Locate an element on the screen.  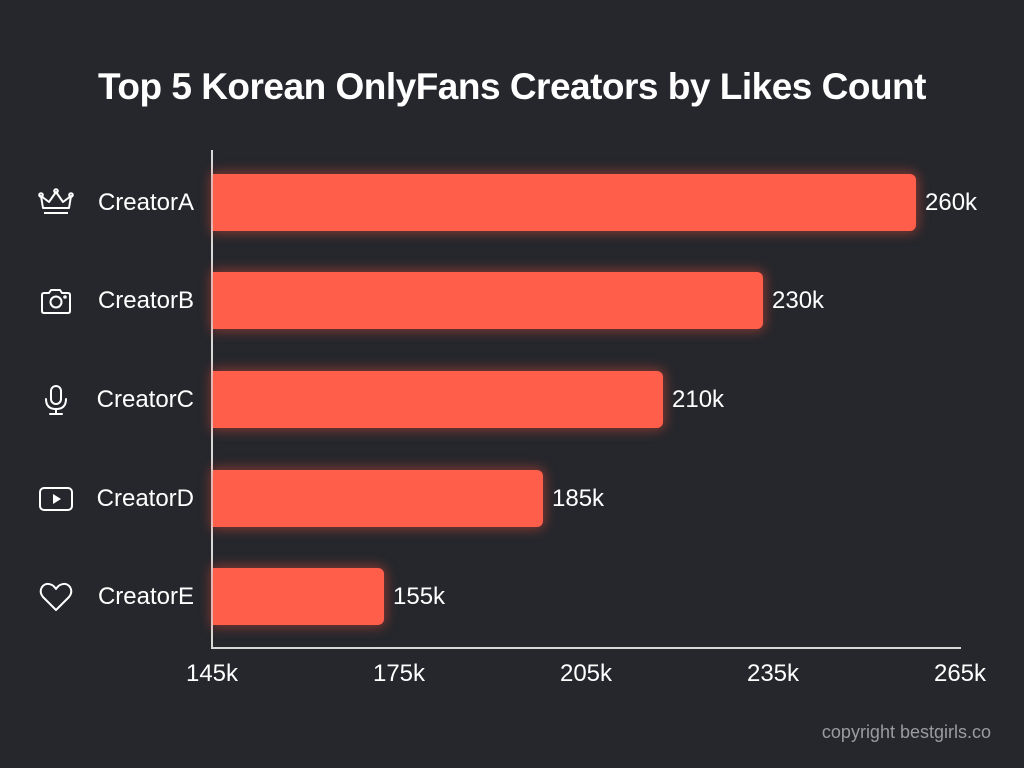
category-label: CreatorC is located at coordinates (145, 399).